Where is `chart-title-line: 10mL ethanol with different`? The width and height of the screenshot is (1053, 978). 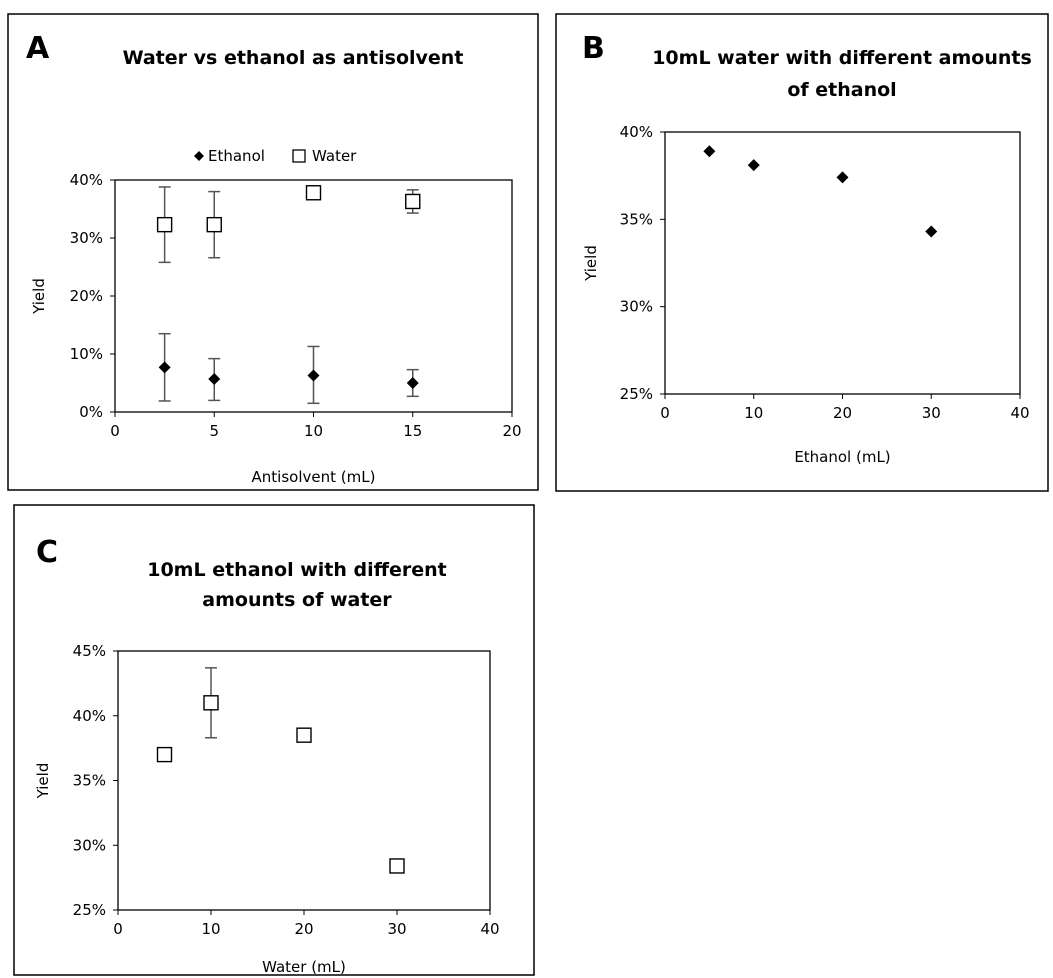 chart-title-line: 10mL ethanol with different is located at coordinates (297, 570).